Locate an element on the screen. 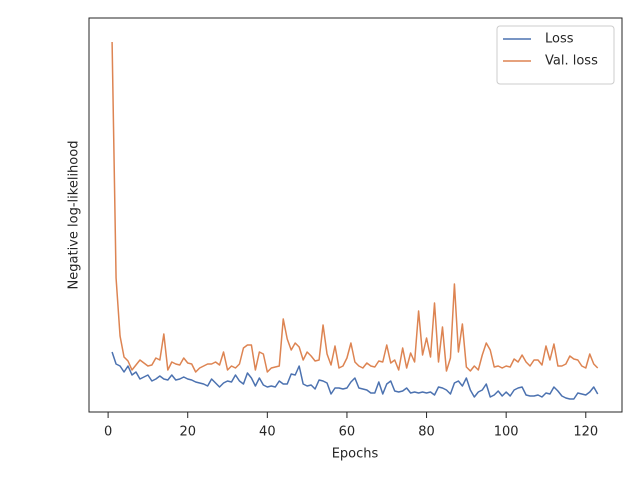  x-tick-label: 120 is located at coordinates (585, 432).